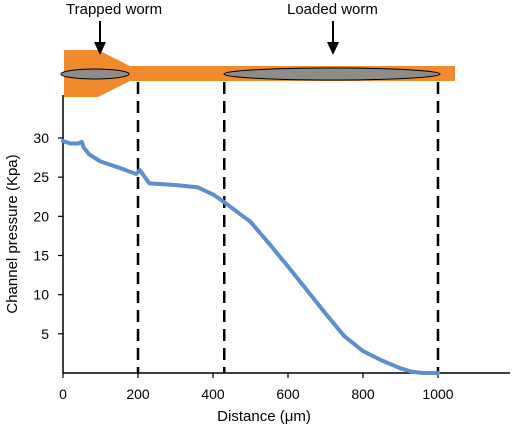 Image resolution: width=520 pixels, height=435 pixels. What do you see at coordinates (63, 394) in the screenshot?
I see `x-tick-label: 0` at bounding box center [63, 394].